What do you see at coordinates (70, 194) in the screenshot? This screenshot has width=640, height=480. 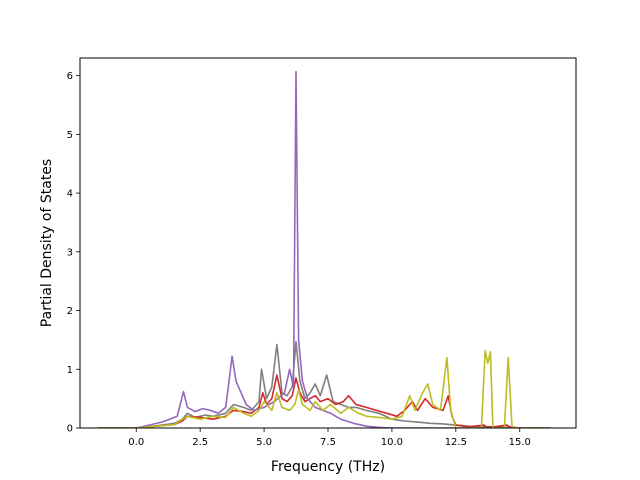 I see `y-tick-label: 4` at bounding box center [70, 194].